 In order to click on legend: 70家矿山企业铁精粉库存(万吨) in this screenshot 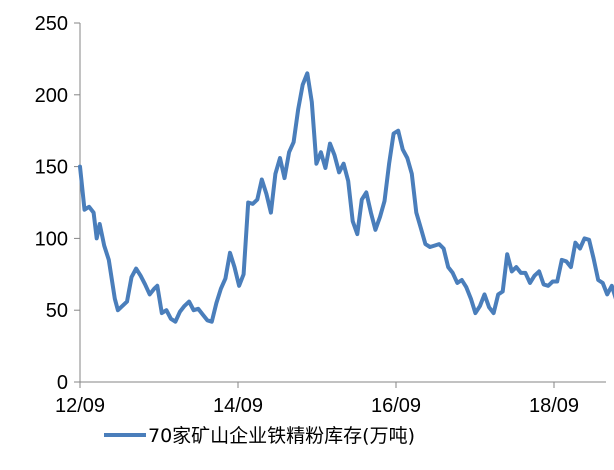, I will do `click(259, 436)`.